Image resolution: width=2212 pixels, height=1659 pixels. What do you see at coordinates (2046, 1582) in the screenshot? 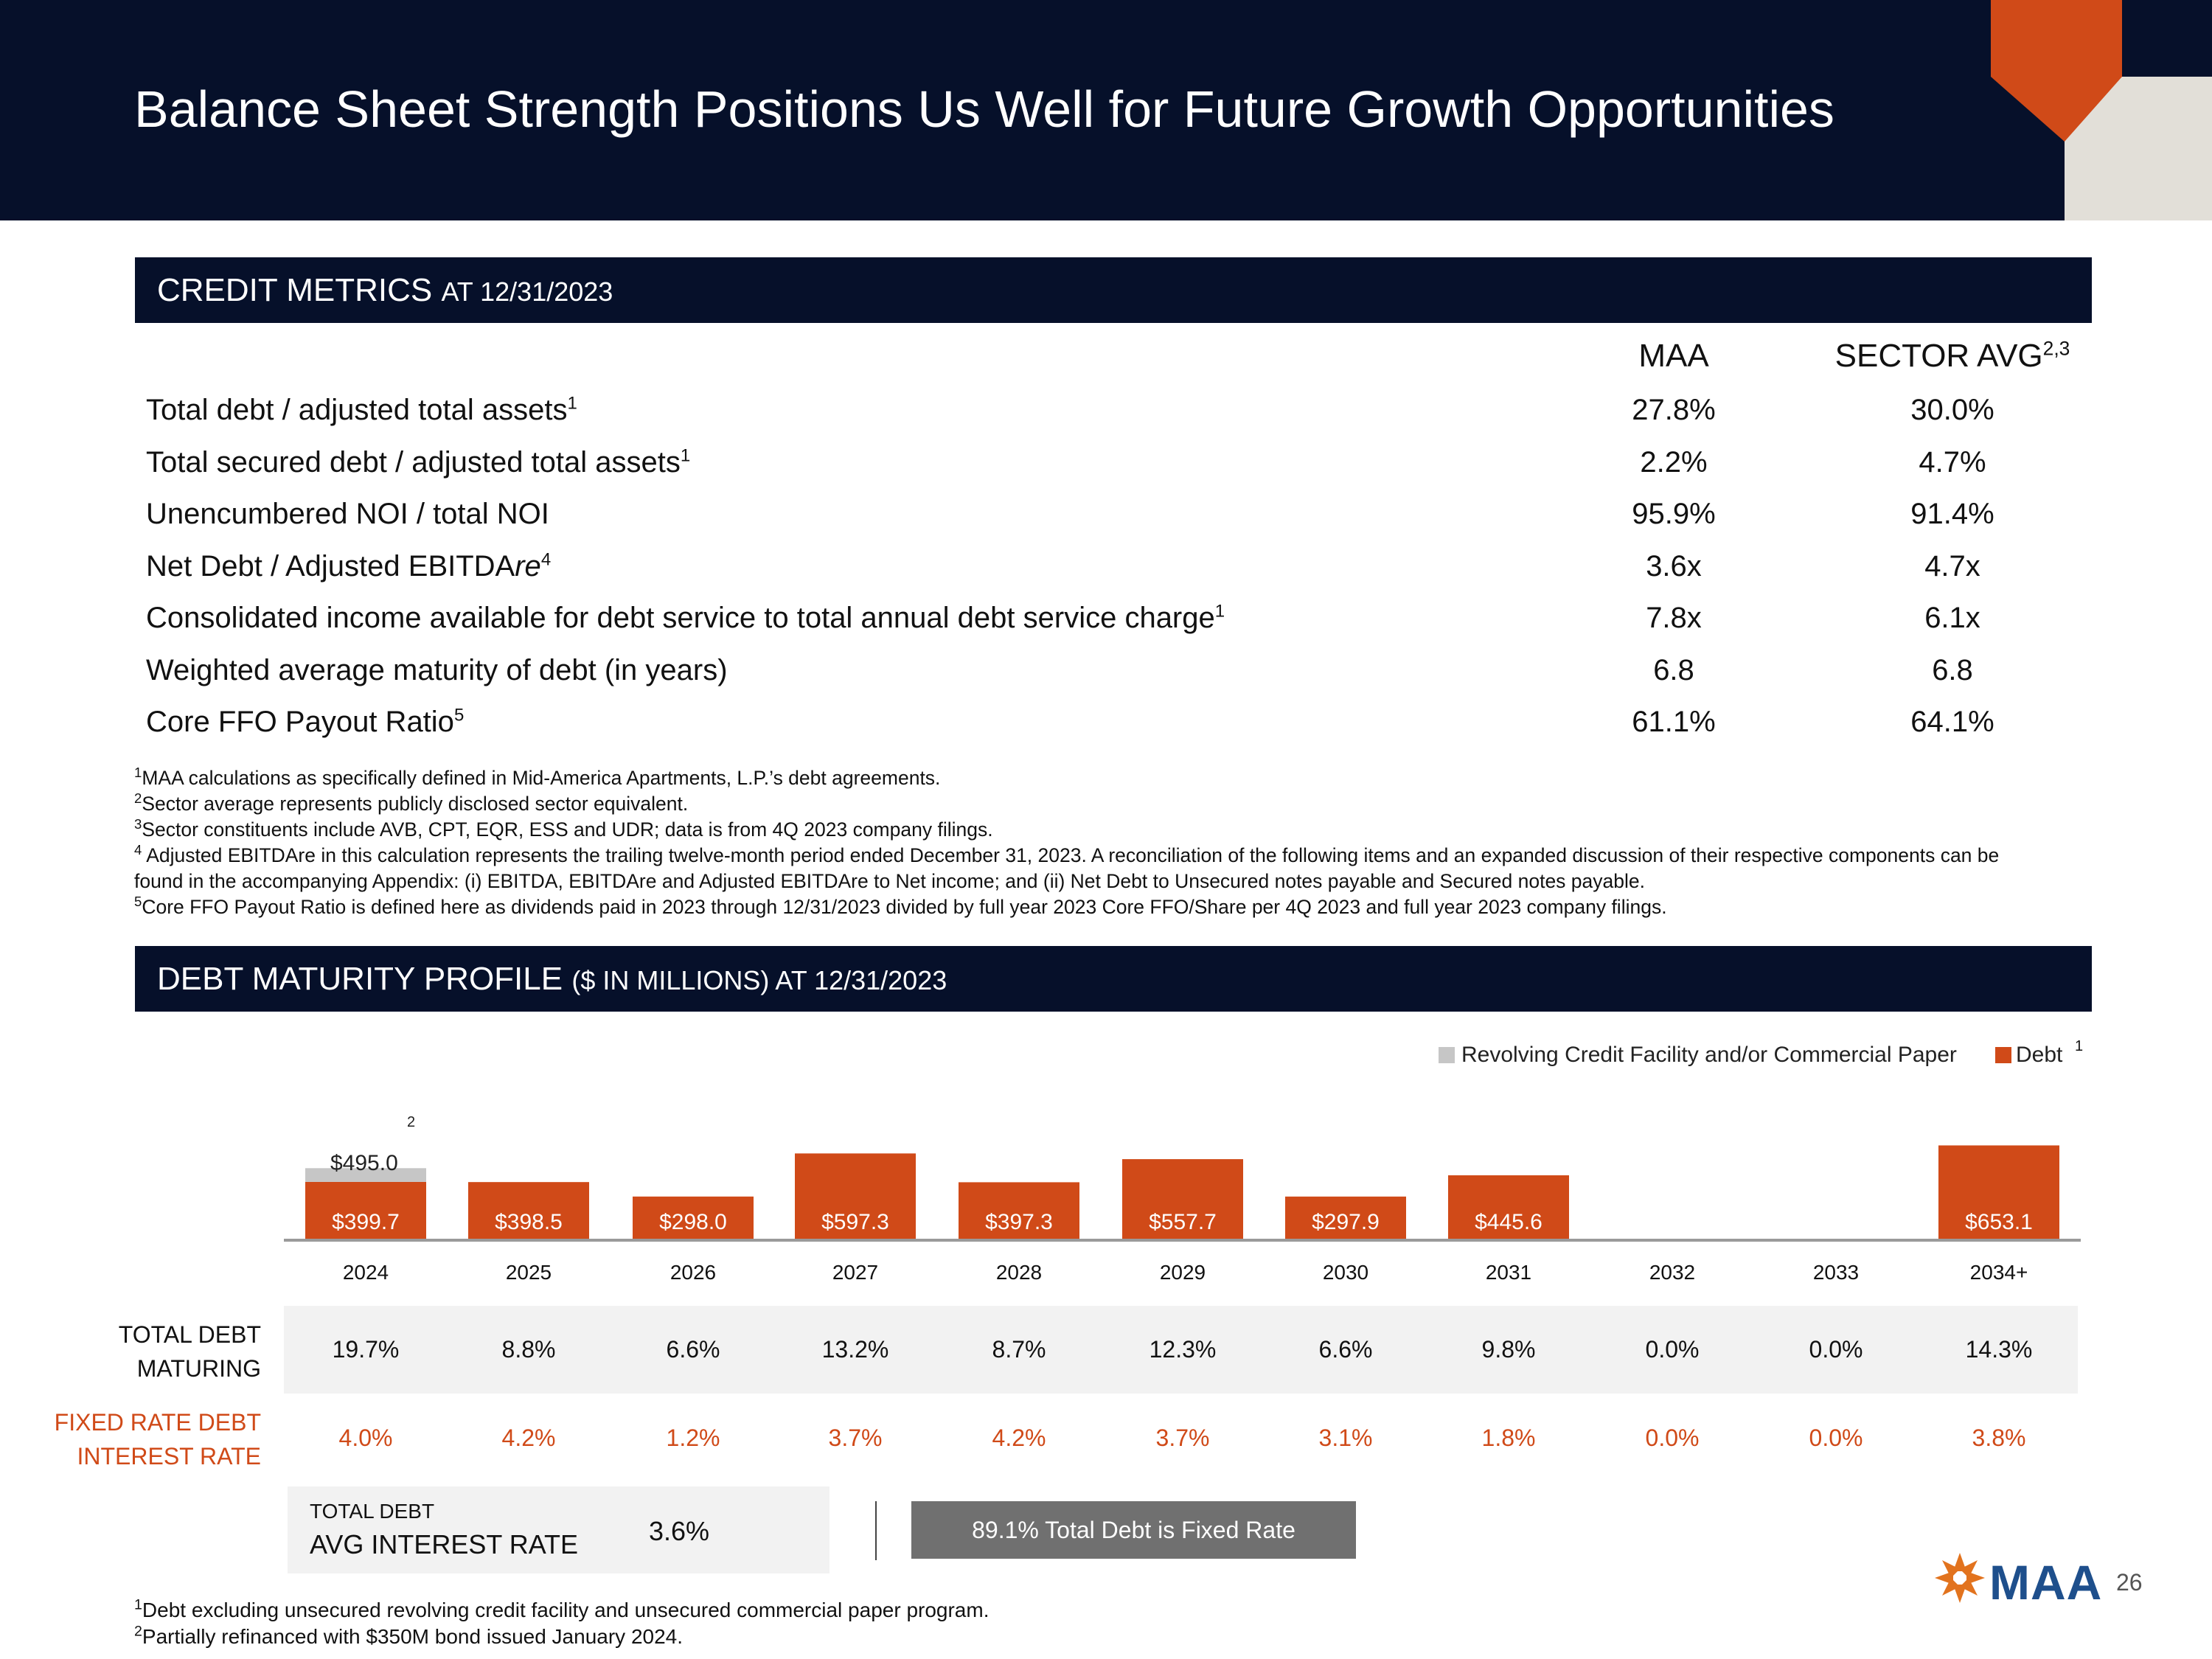
I see `logo-text: MAA` at bounding box center [2046, 1582].